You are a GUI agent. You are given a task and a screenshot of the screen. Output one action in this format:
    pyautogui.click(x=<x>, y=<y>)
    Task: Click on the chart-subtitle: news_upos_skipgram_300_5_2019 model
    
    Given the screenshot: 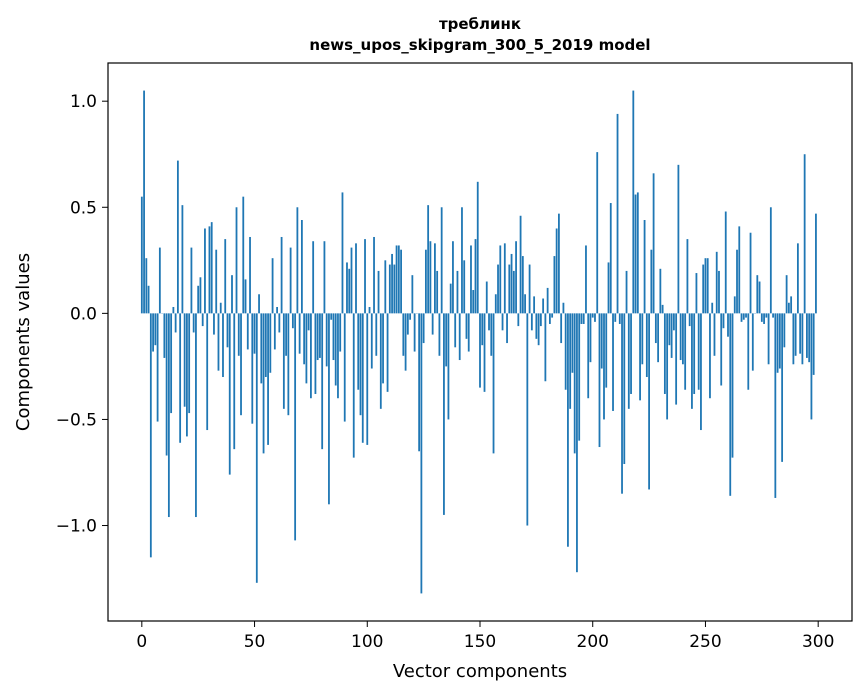 What is the action you would take?
    pyautogui.click(x=479, y=45)
    